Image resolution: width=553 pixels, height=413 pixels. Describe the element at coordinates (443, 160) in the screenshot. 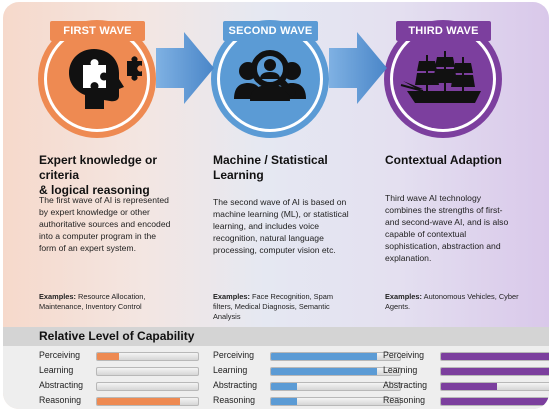

I see `heading-line: Contextual Adaption` at that location.